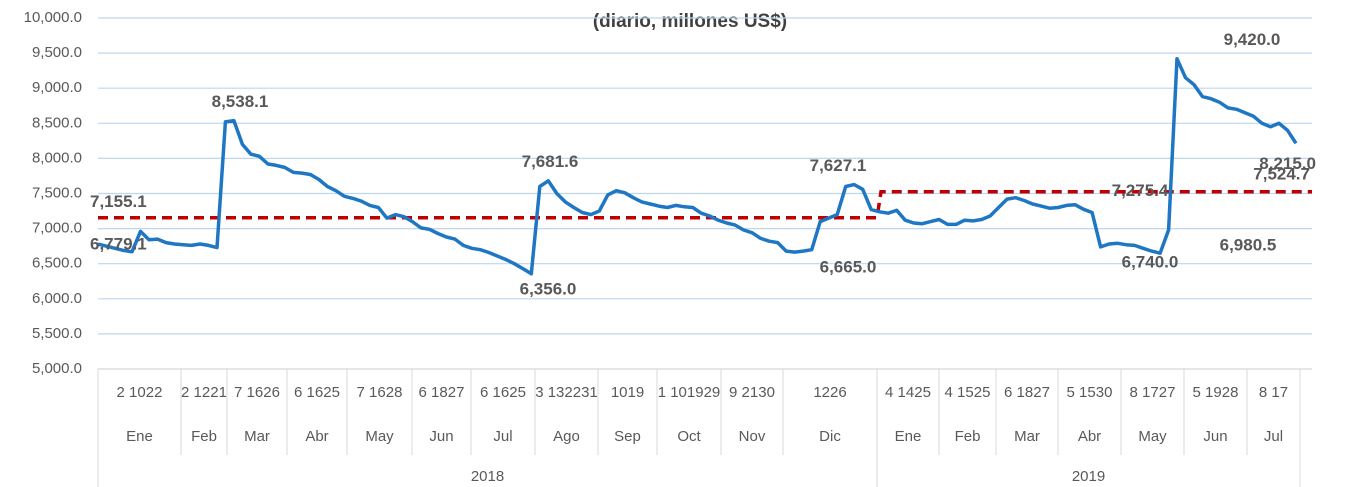  I want to click on chart-title: (diario, millones US$), so click(690, 21).